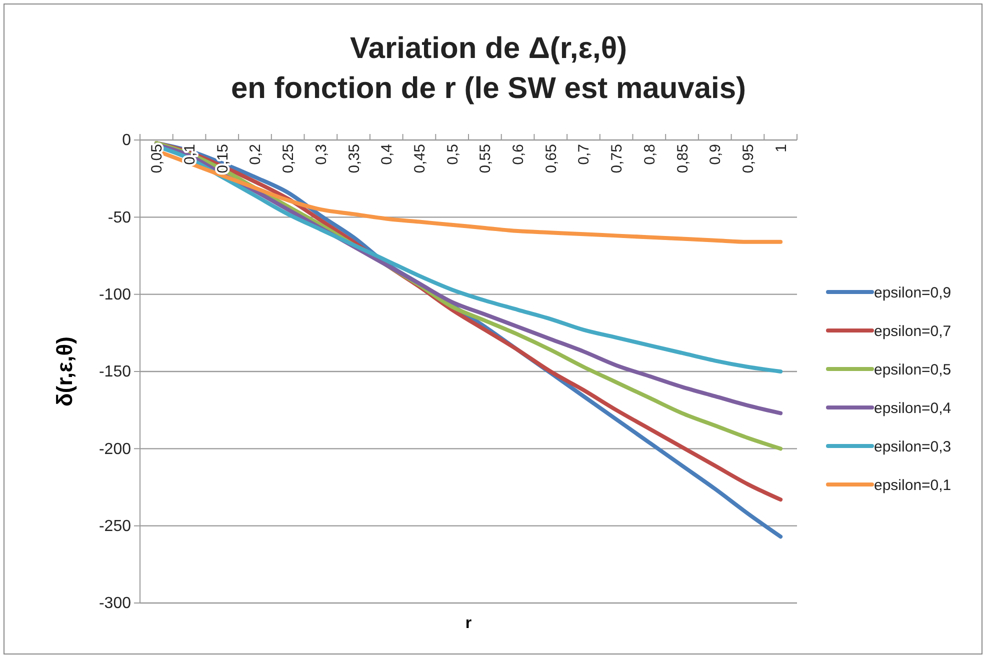 The height and width of the screenshot is (659, 987). Describe the element at coordinates (485, 159) in the screenshot. I see `x-tick-label: 0,55` at that location.